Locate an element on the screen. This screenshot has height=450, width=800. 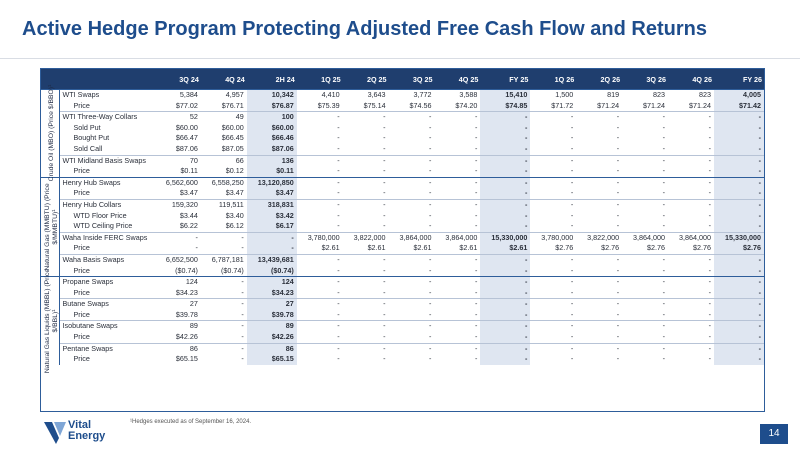
table-cell: $6.12 is located at coordinates (234, 226).